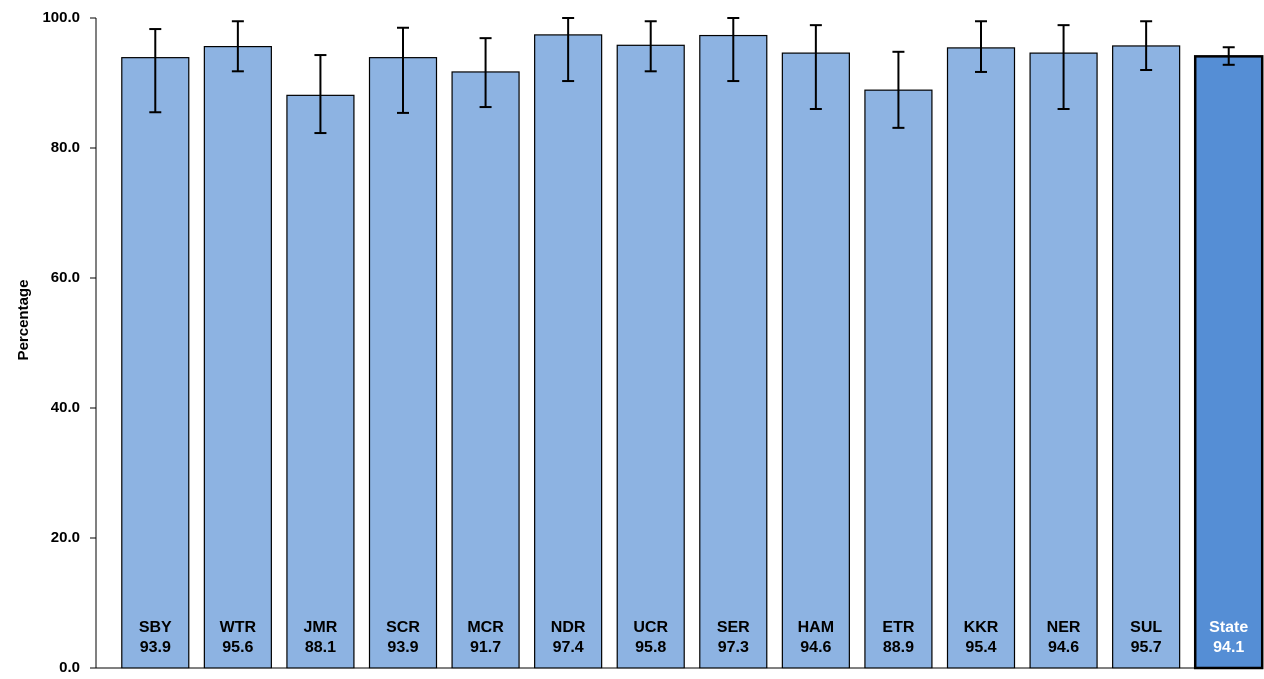 This screenshot has height=679, width=1264. Describe the element at coordinates (1146, 627) in the screenshot. I see `category-label: SUL` at that location.